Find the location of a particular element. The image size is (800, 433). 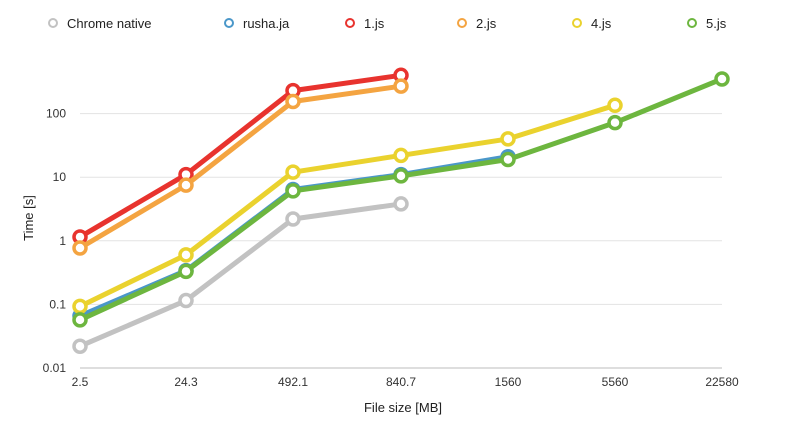

legend-item-1js: 1.js is located at coordinates (364, 23).